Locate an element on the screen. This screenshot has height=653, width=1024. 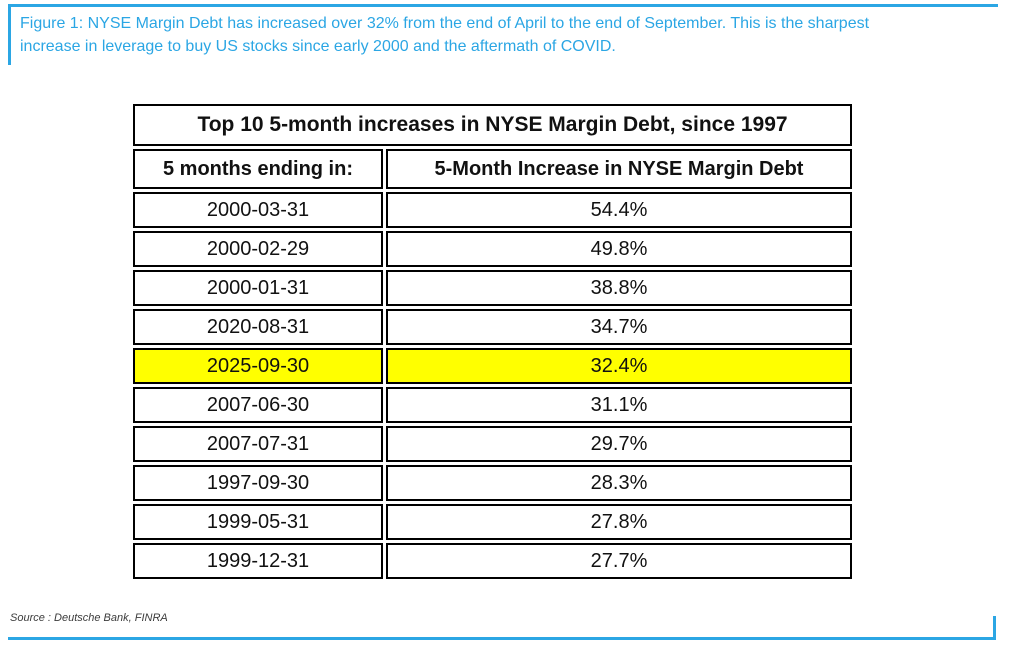
table-row: 1999-12-31 27.7% is located at coordinates (492, 561).